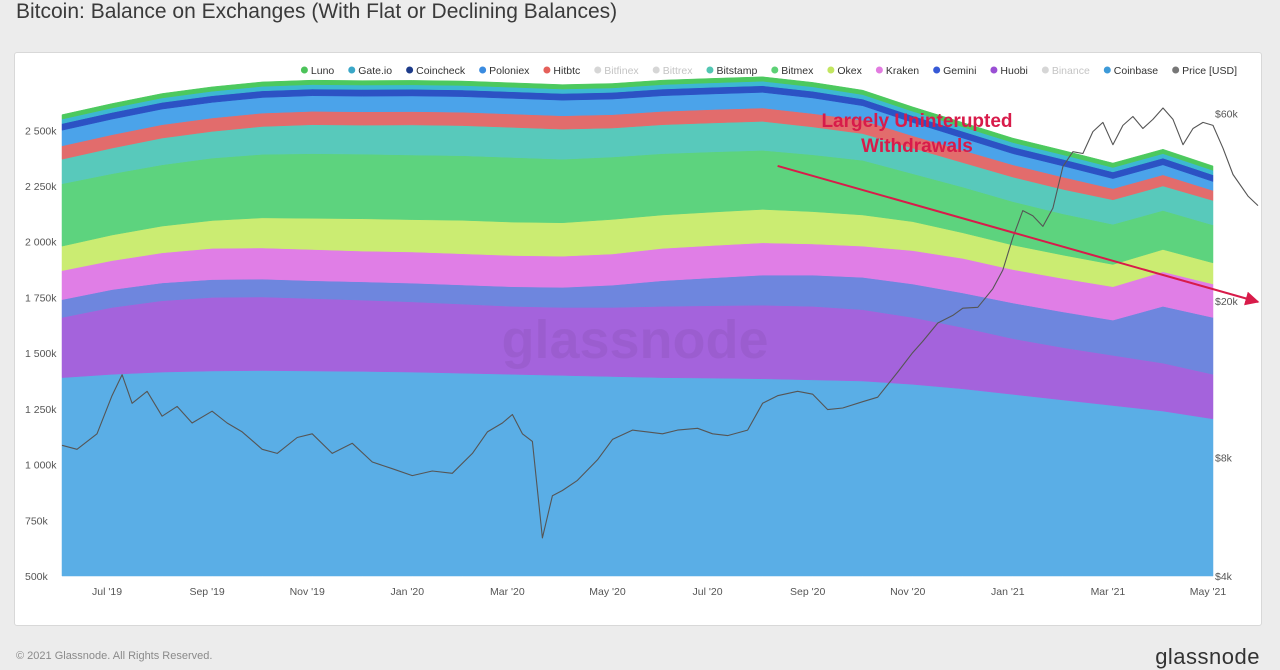  I want to click on legend-label: Gate.io, so click(375, 71).